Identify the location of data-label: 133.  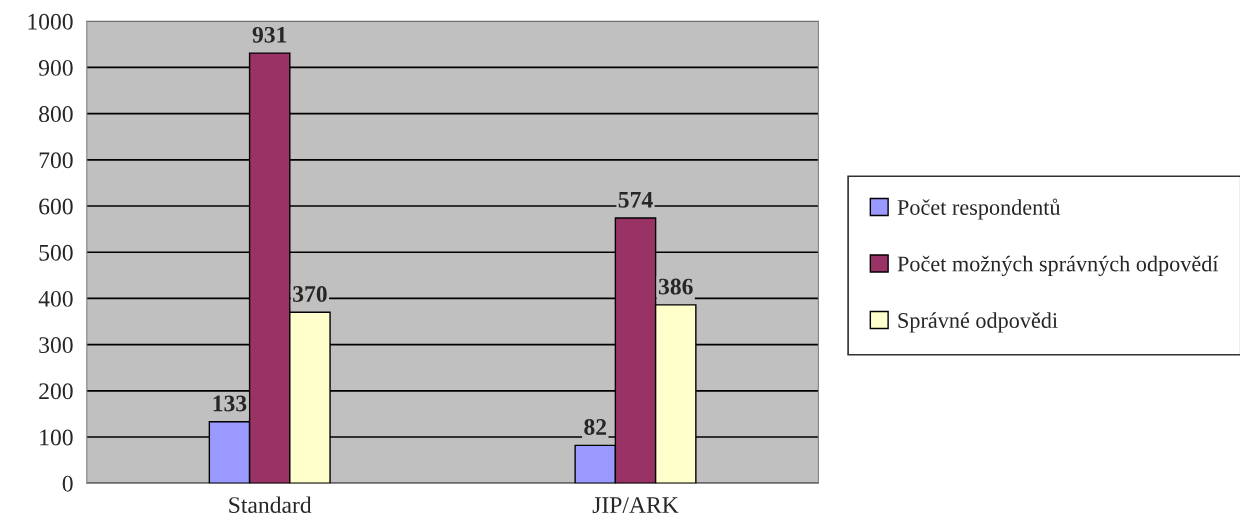
(230, 403).